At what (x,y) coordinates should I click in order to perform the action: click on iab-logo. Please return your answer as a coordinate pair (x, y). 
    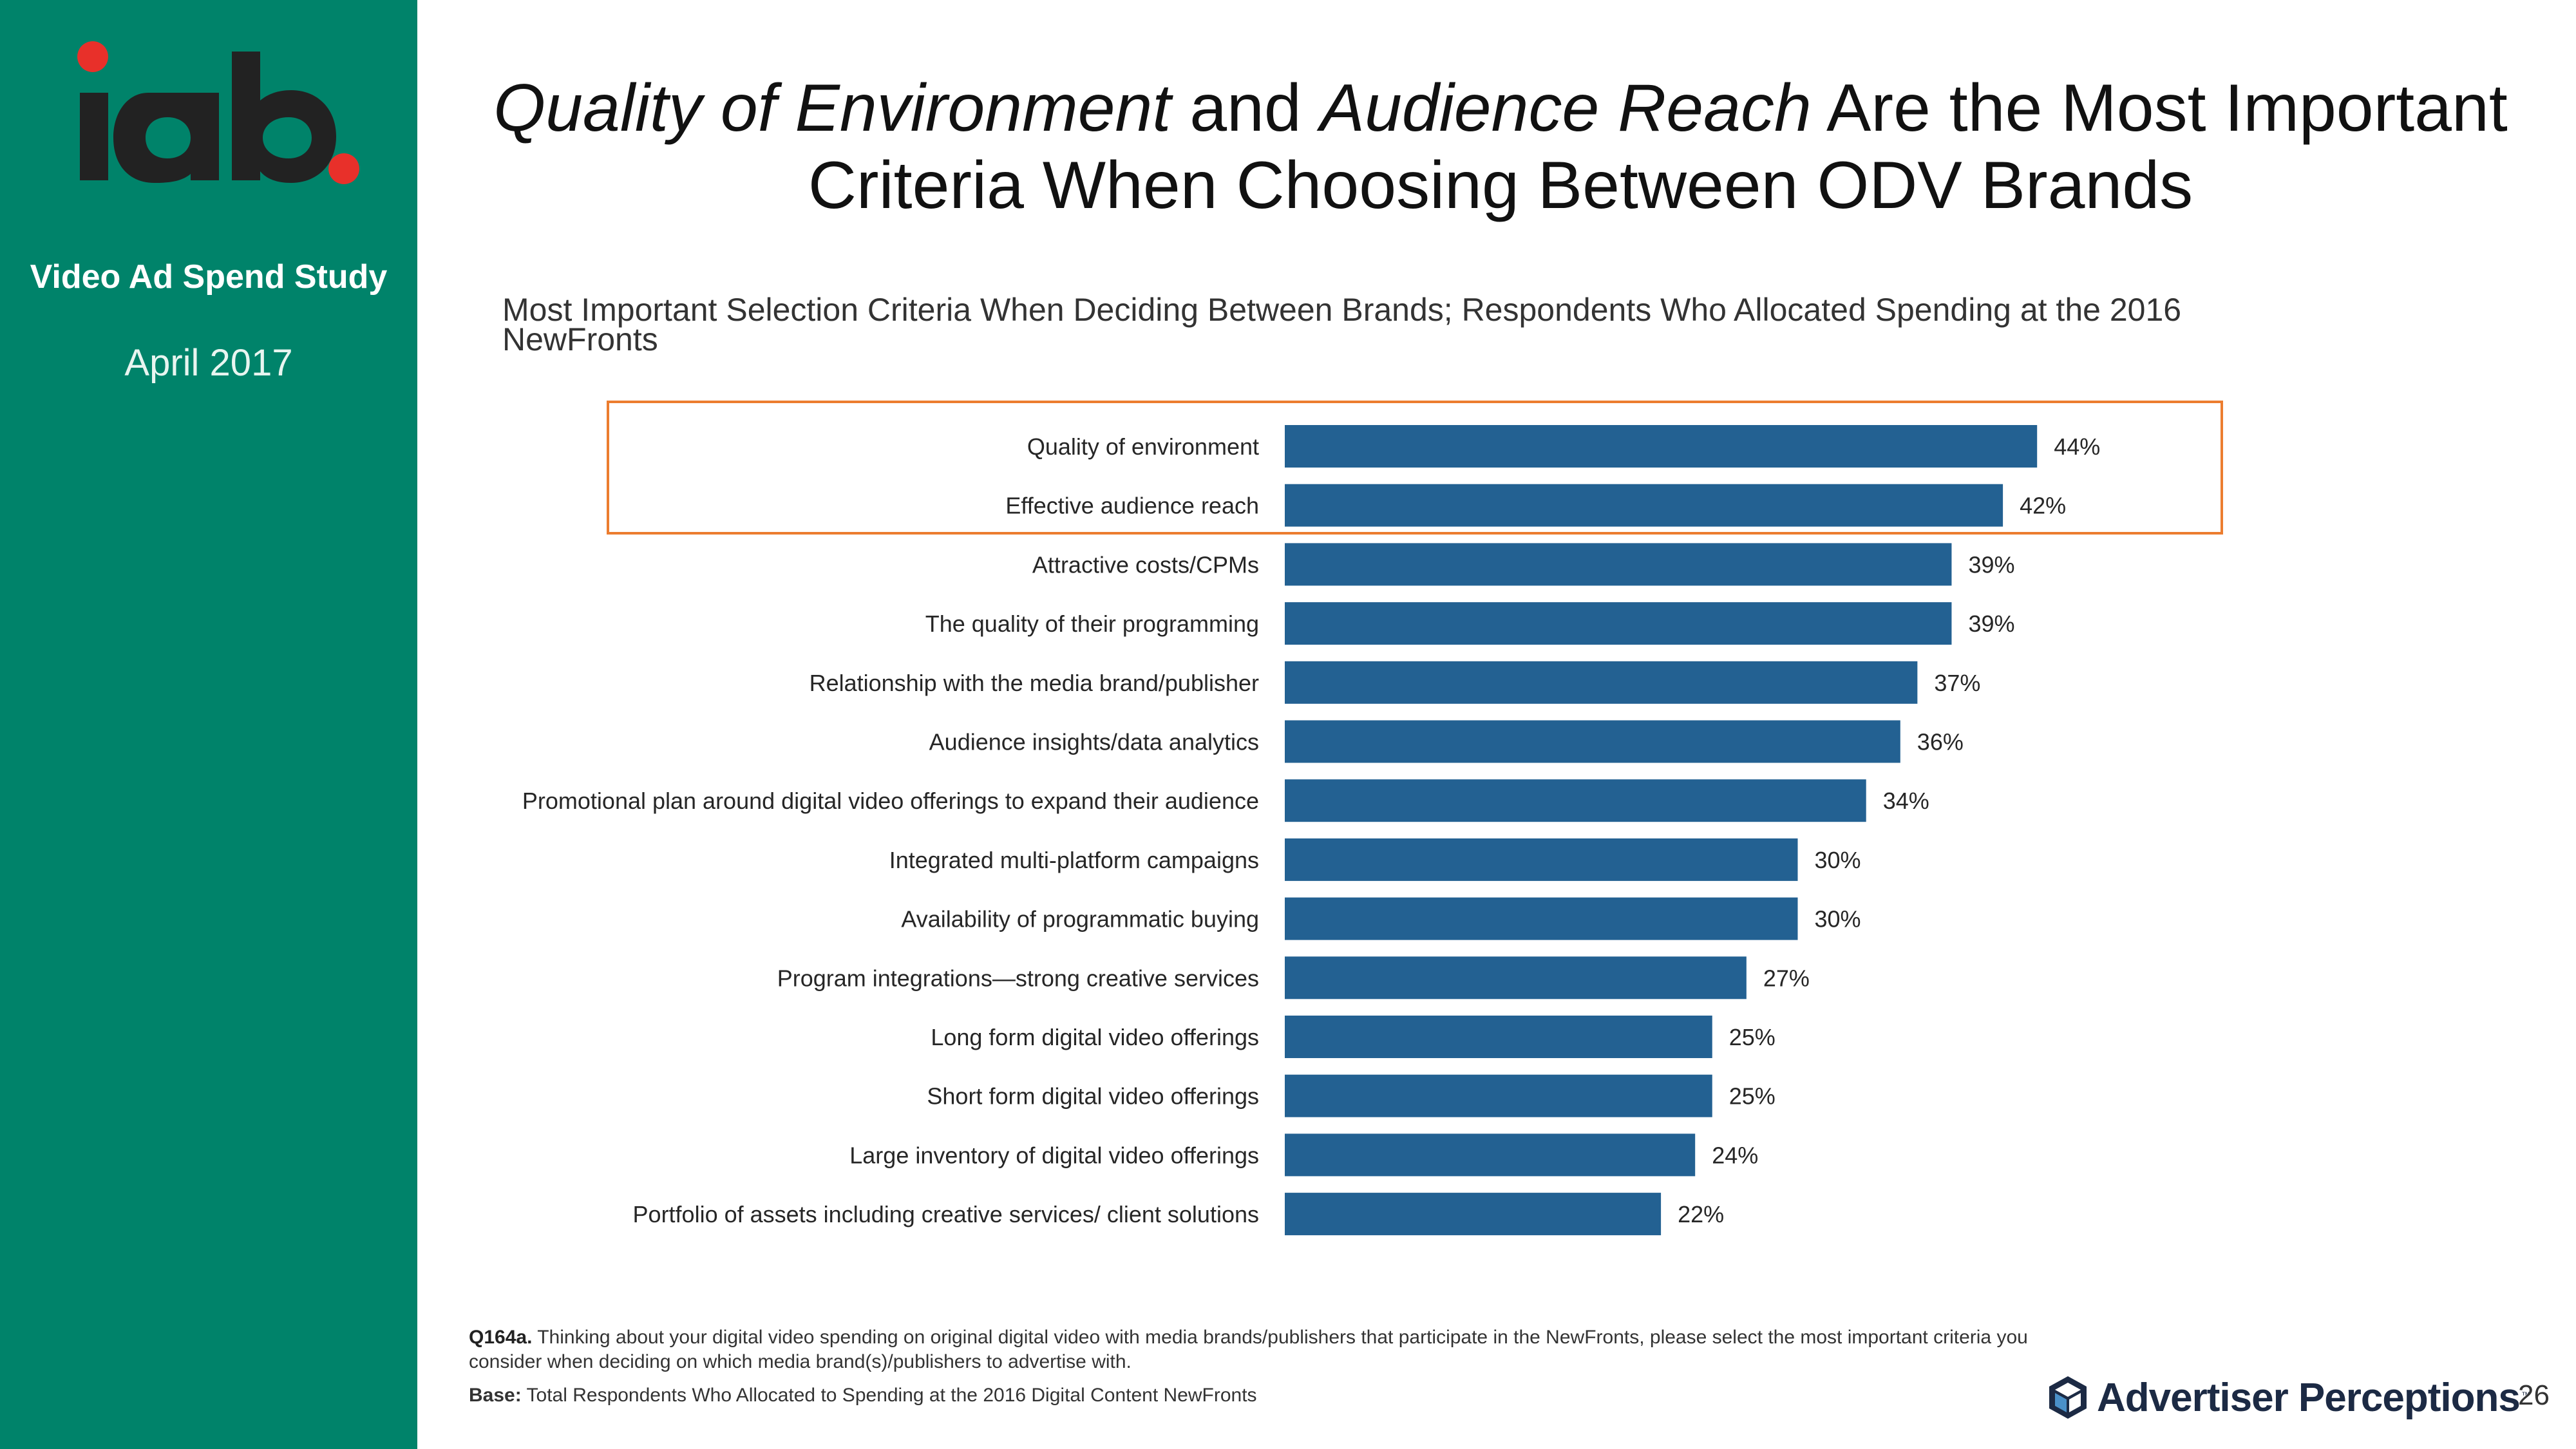
    Looking at the image, I should click on (218, 112).